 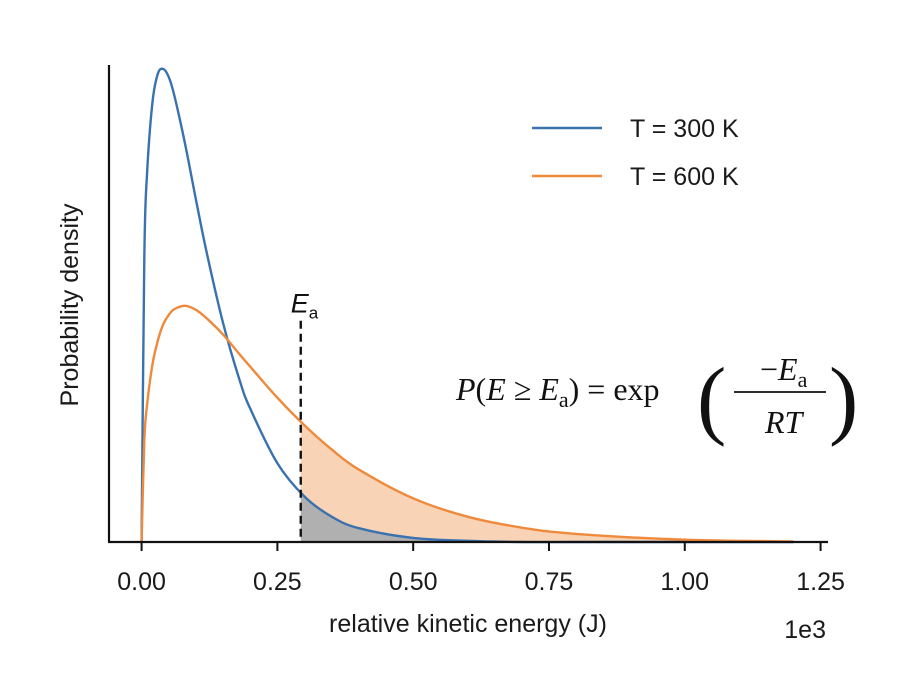 I want to click on shade-600k-beyond-ea, so click(x=547, y=482).